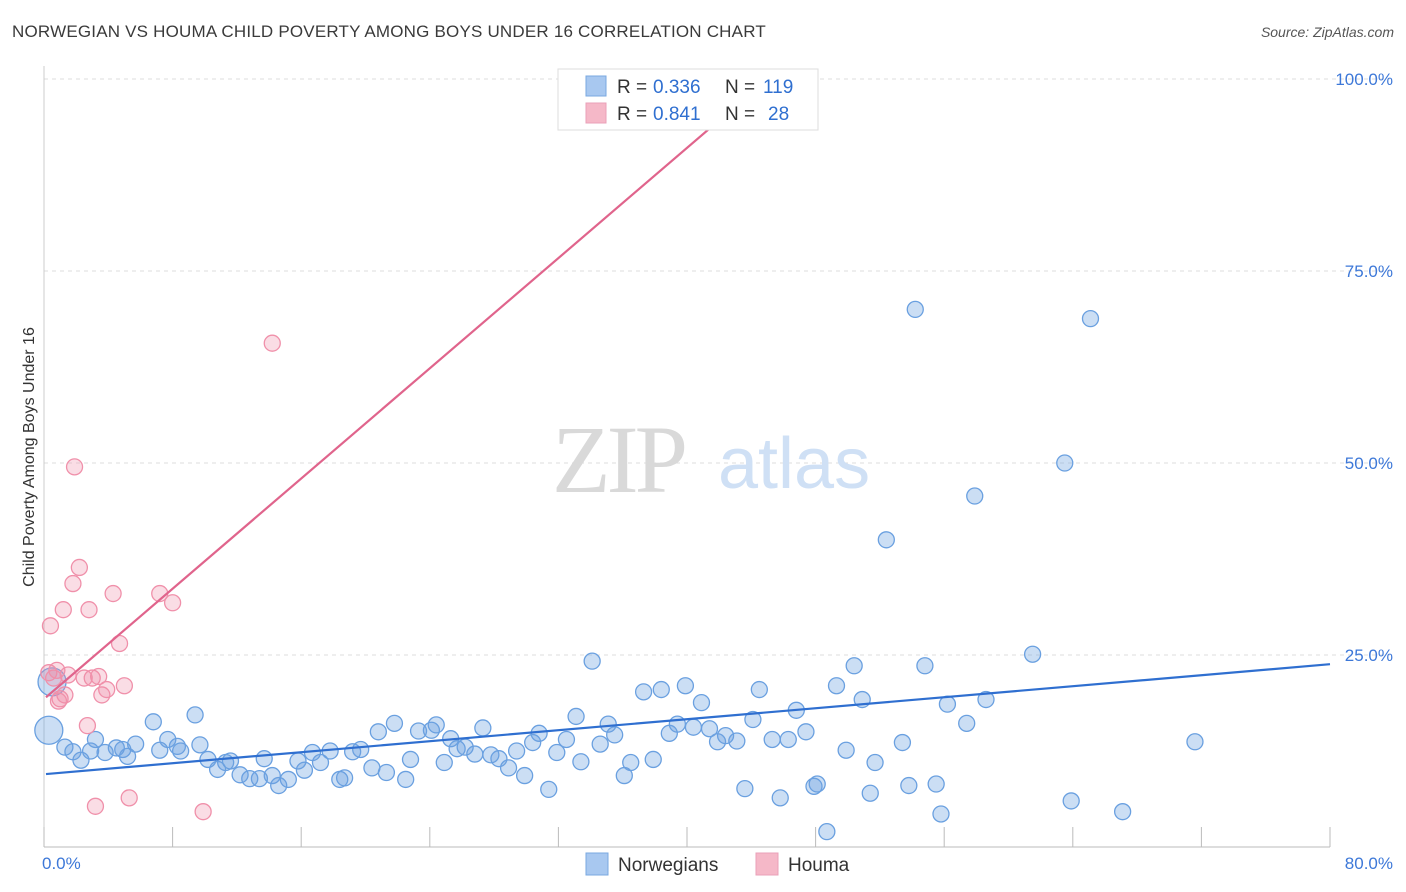 The width and height of the screenshot is (1406, 892). What do you see at coordinates (711, 459) in the screenshot?
I see `watermark: ZIP atlas` at bounding box center [711, 459].